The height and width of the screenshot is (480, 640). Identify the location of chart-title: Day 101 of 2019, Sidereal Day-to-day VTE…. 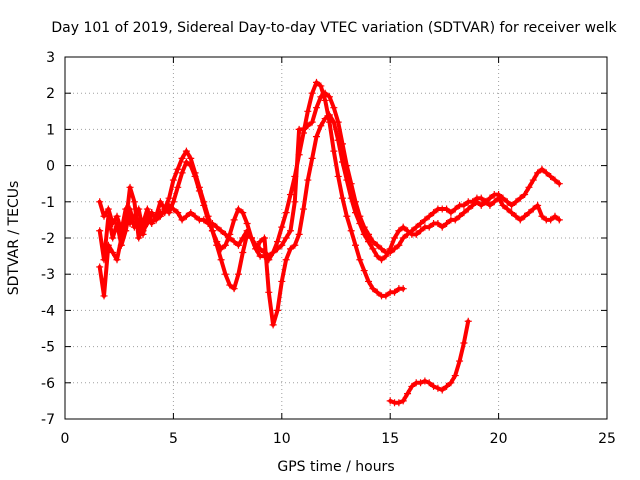
(334, 28).